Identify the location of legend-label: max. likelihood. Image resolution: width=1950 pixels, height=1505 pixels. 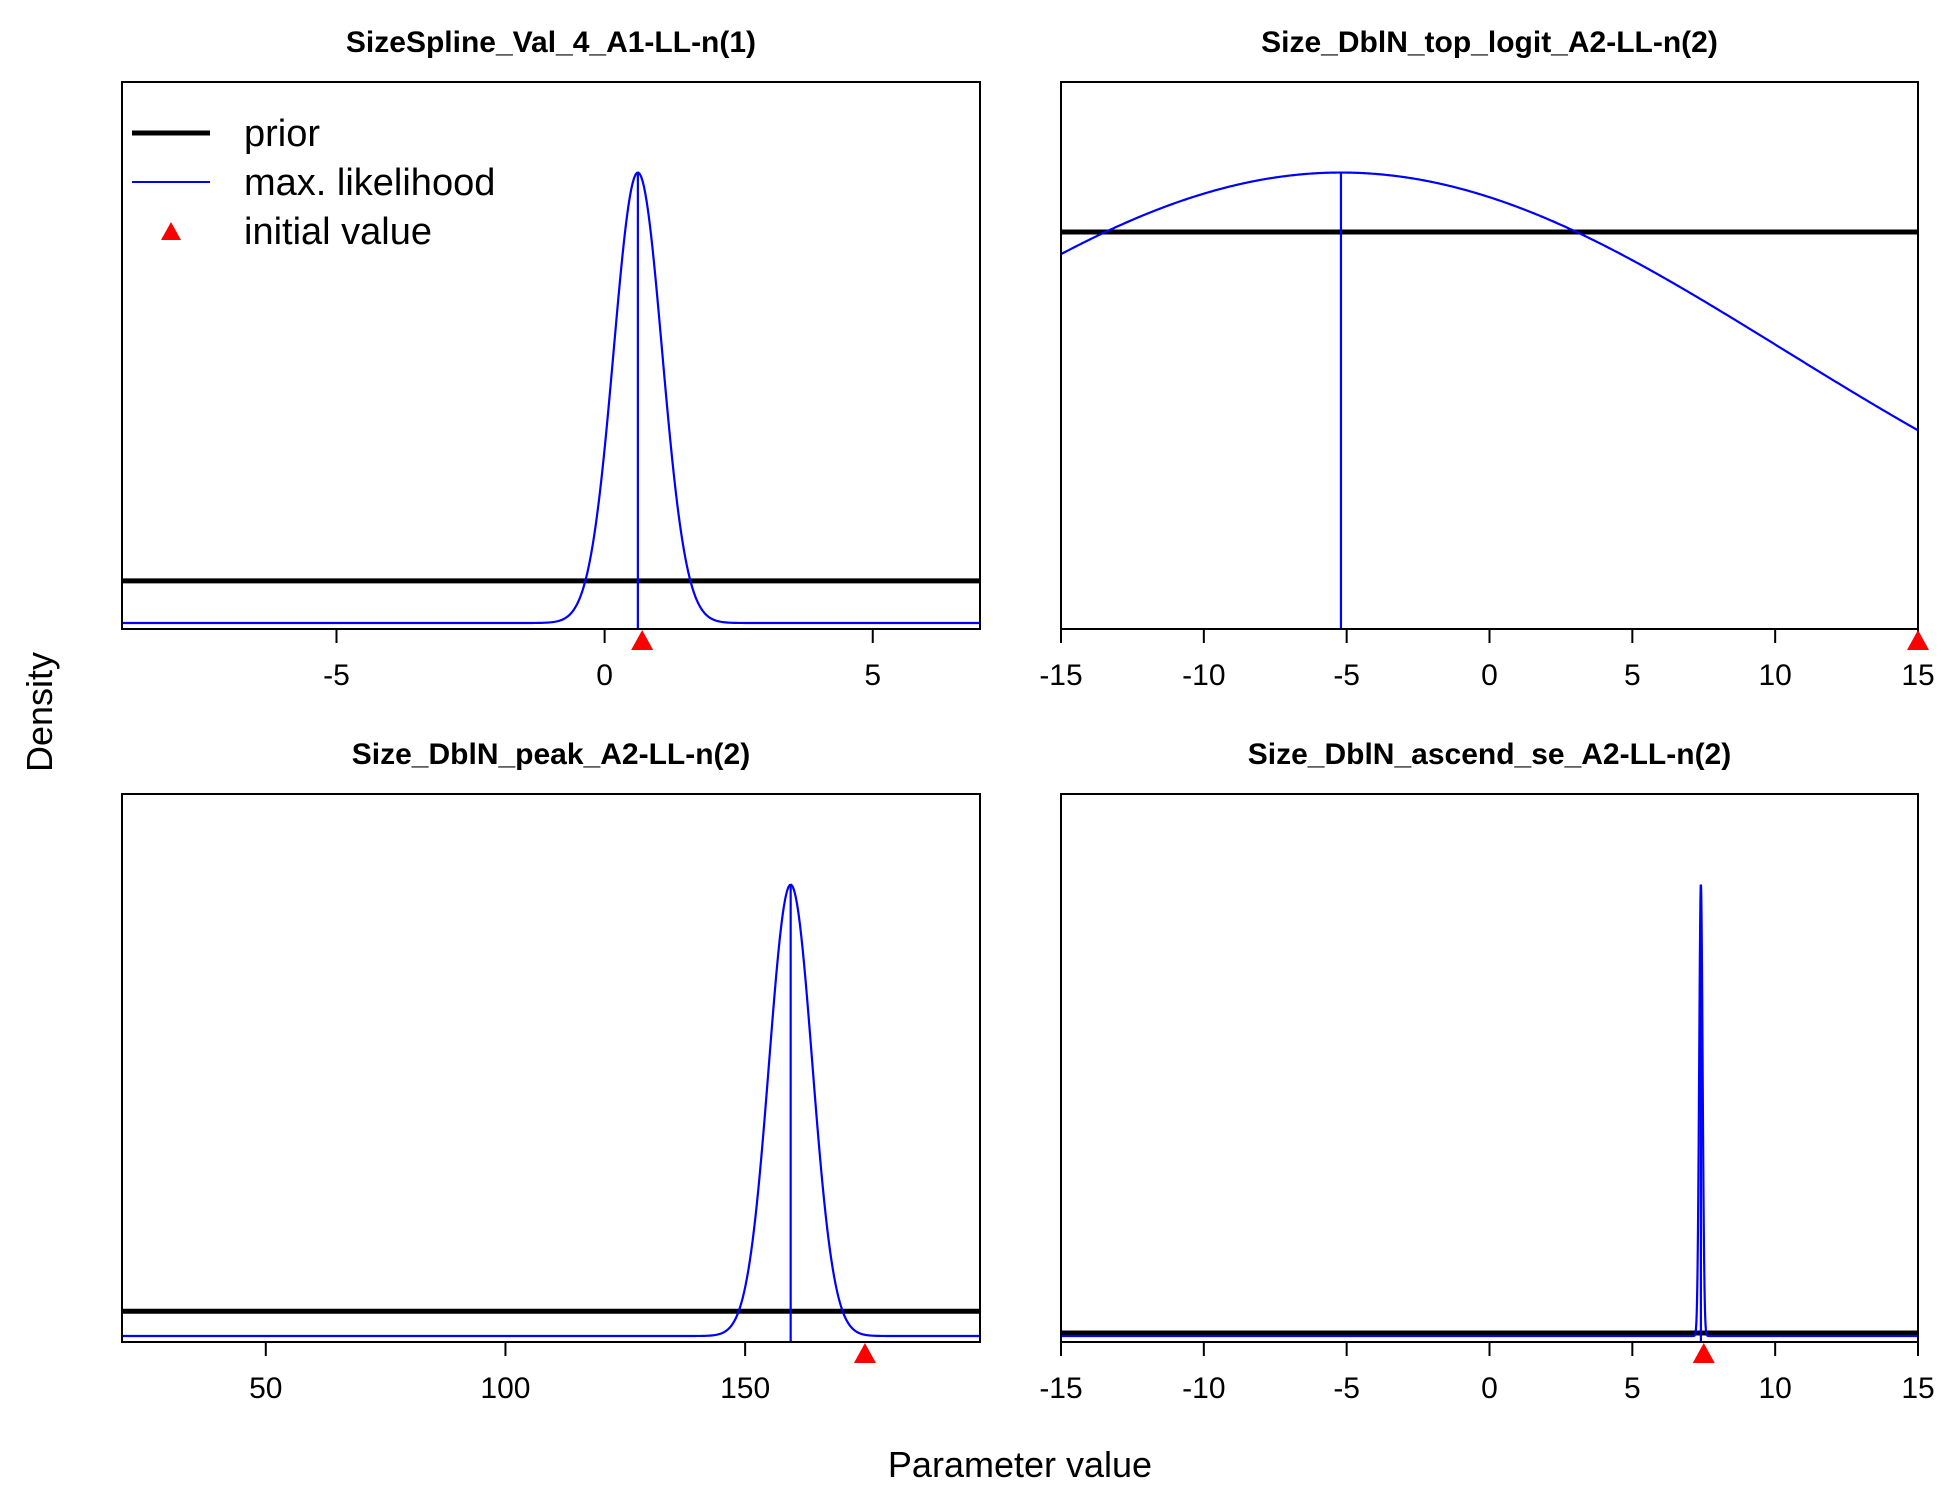
(369, 183).